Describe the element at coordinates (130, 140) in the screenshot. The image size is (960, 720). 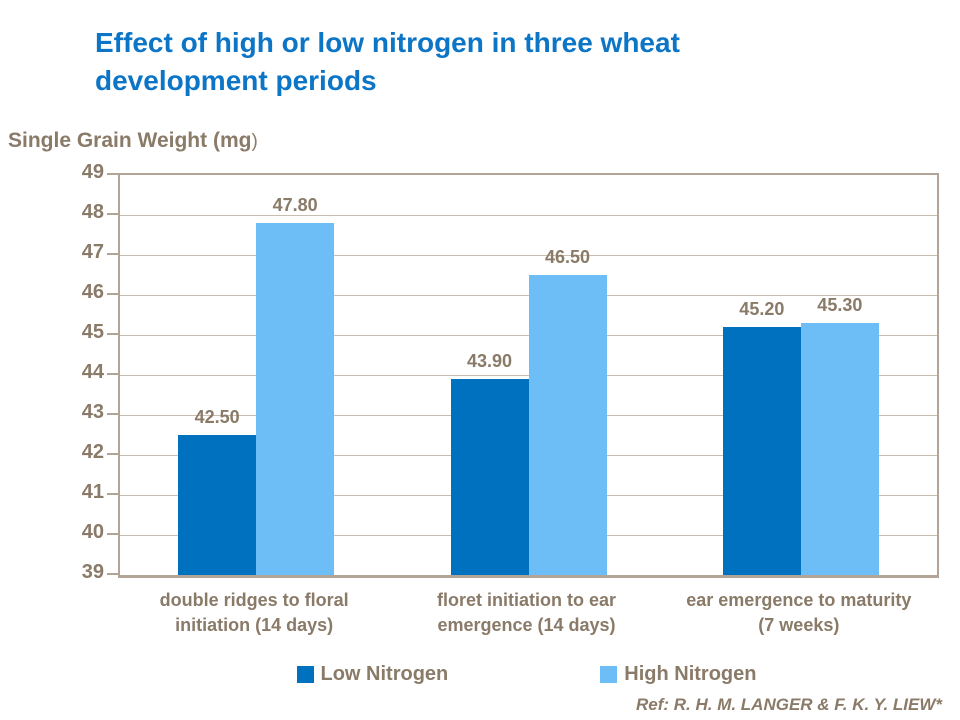
I see `y-axis-title-text: Single Grain Weight (mg` at that location.